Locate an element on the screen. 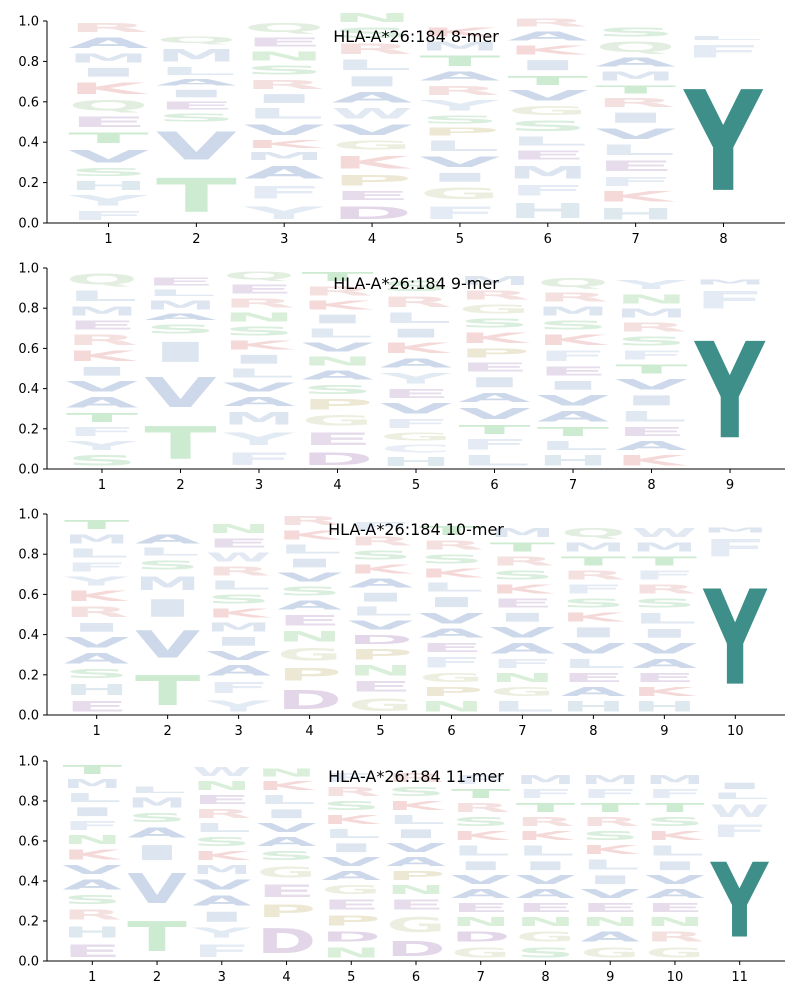 Image resolution: width=800 pixels, height=1000 pixels. logo-letter-G: G is located at coordinates (416, 925).